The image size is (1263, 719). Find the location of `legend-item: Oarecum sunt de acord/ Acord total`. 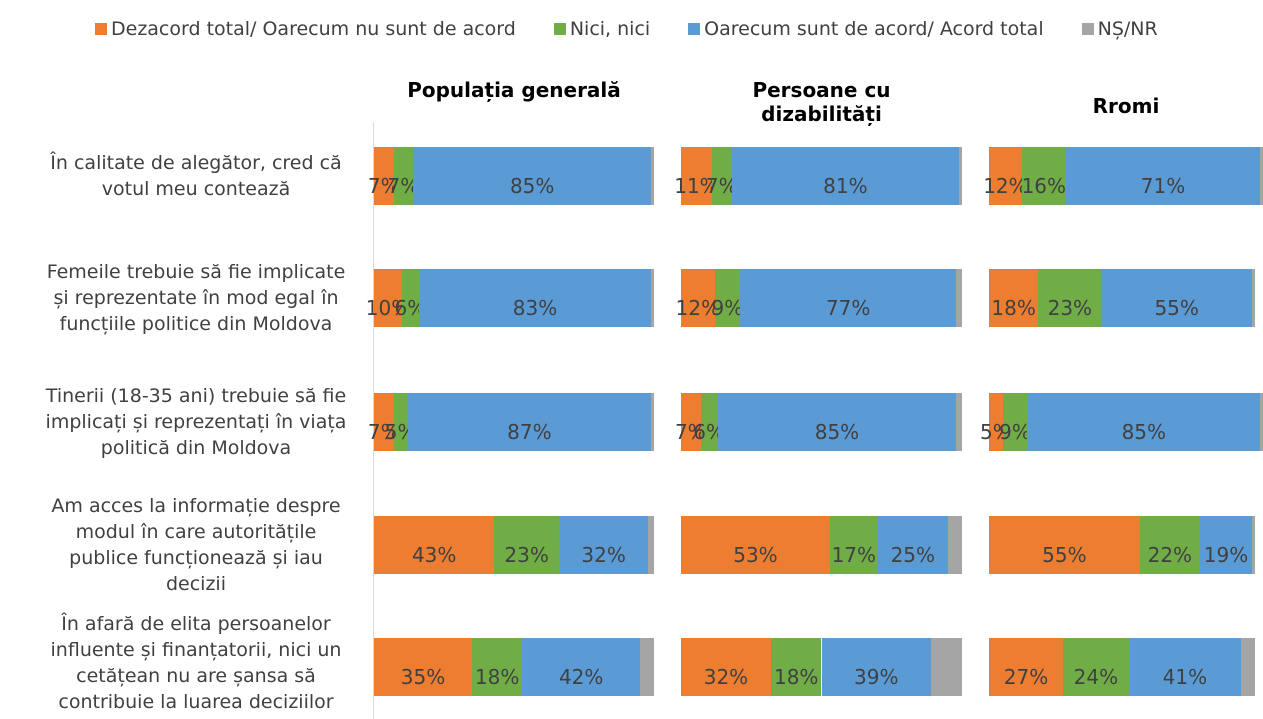

legend-item: Oarecum sunt de acord/ Acord total is located at coordinates (866, 29).